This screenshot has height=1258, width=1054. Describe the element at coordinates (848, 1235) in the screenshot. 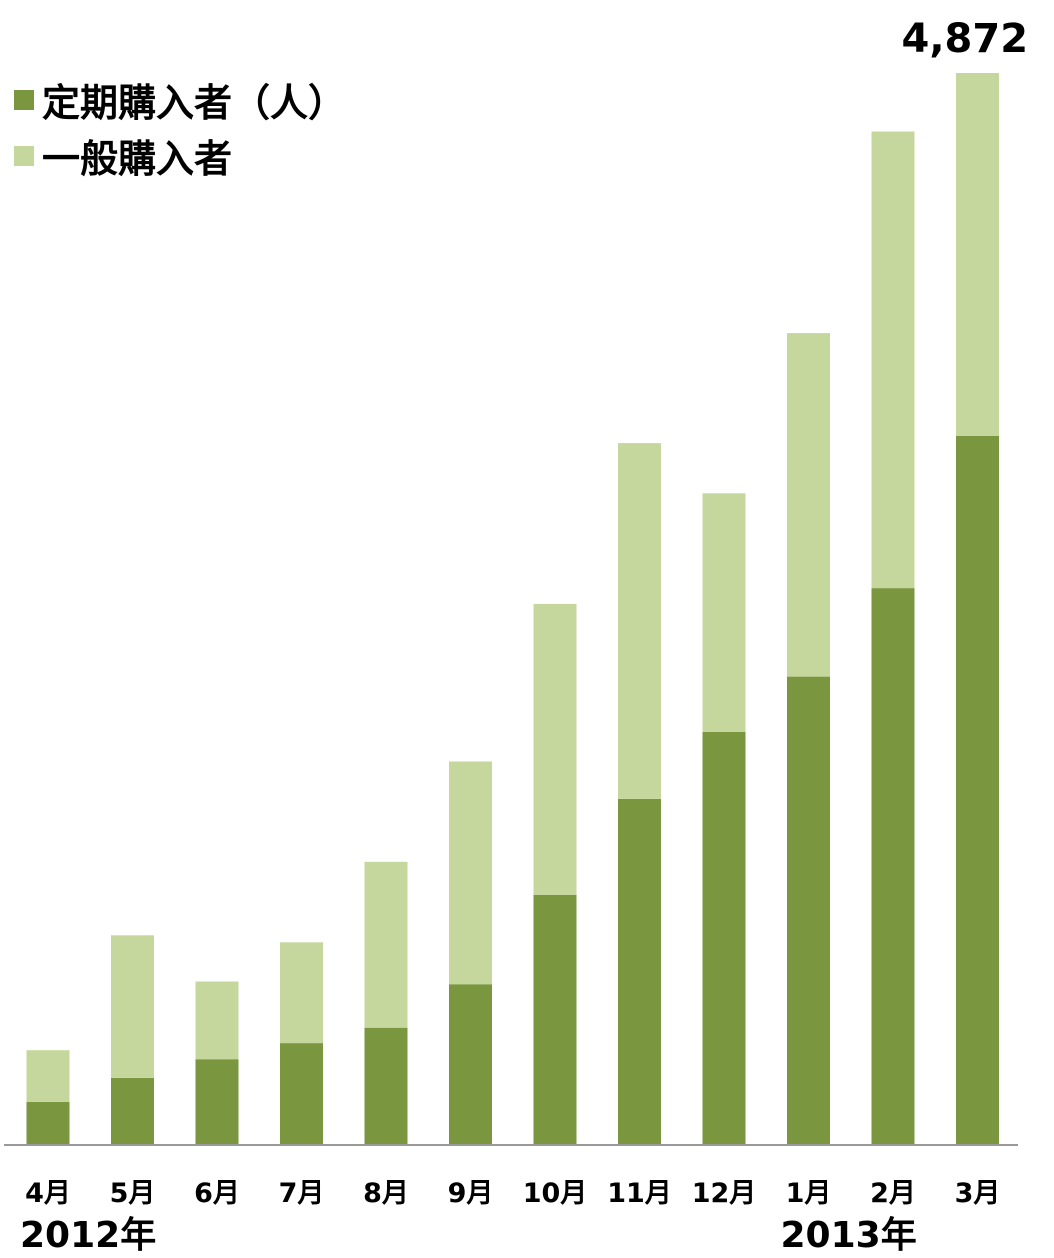

I see `year-label: 2013年` at that location.